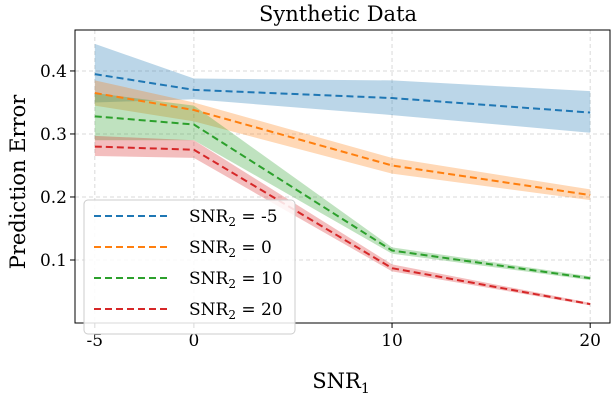 The width and height of the screenshot is (611, 393). What do you see at coordinates (392, 341) in the screenshot?
I see `x-tick-label: 10` at bounding box center [392, 341].